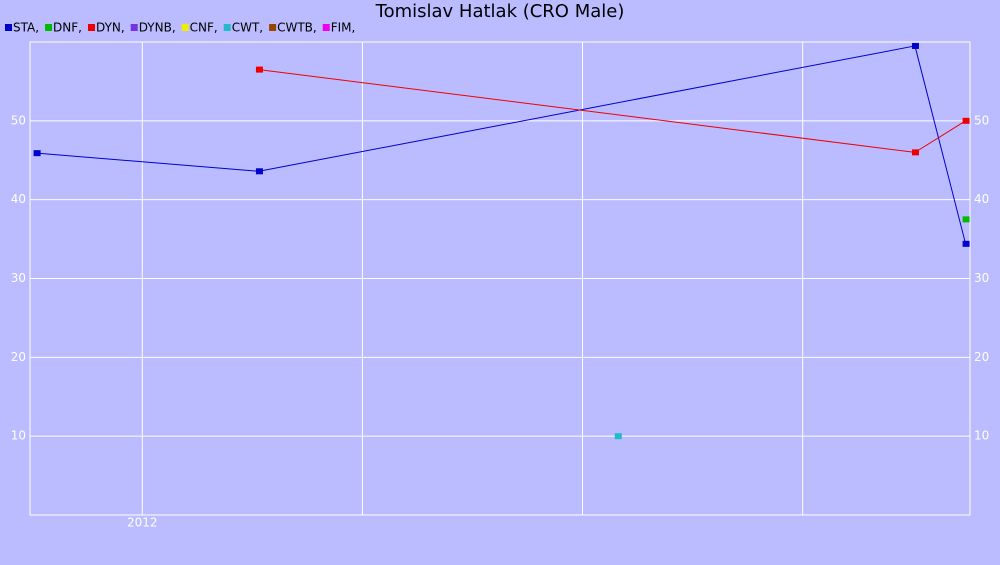  Describe the element at coordinates (204, 28) in the screenshot. I see `legend-label: CNF,` at that location.